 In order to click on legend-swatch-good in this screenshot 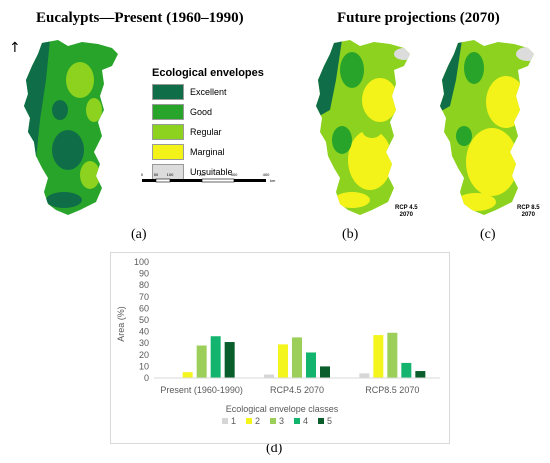, I will do `click(168, 112)`.